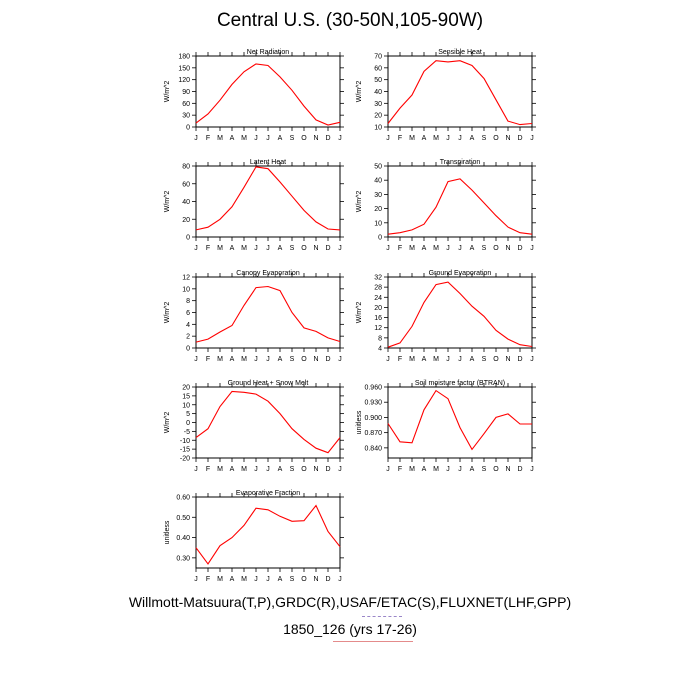  What do you see at coordinates (185, 459) in the screenshot?
I see `y-tick-label: -20` at bounding box center [185, 459].